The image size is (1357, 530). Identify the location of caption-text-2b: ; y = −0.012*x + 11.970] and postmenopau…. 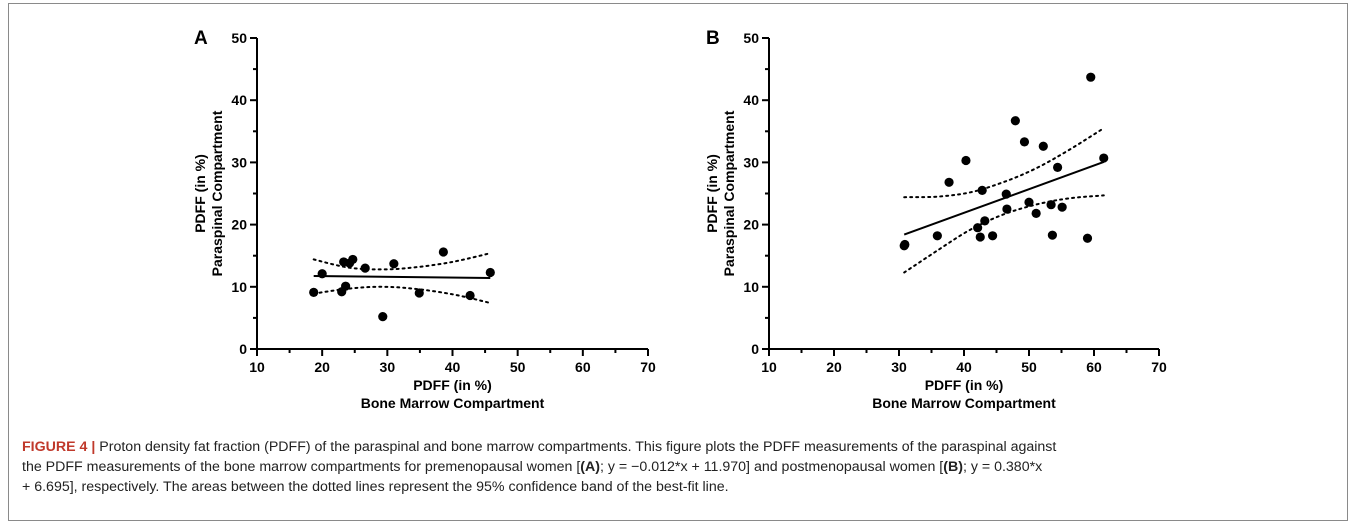
(772, 467).